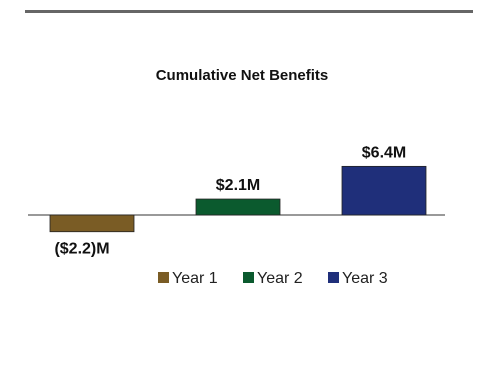 This screenshot has height=367, width=483. I want to click on bars-group, so click(238, 199).